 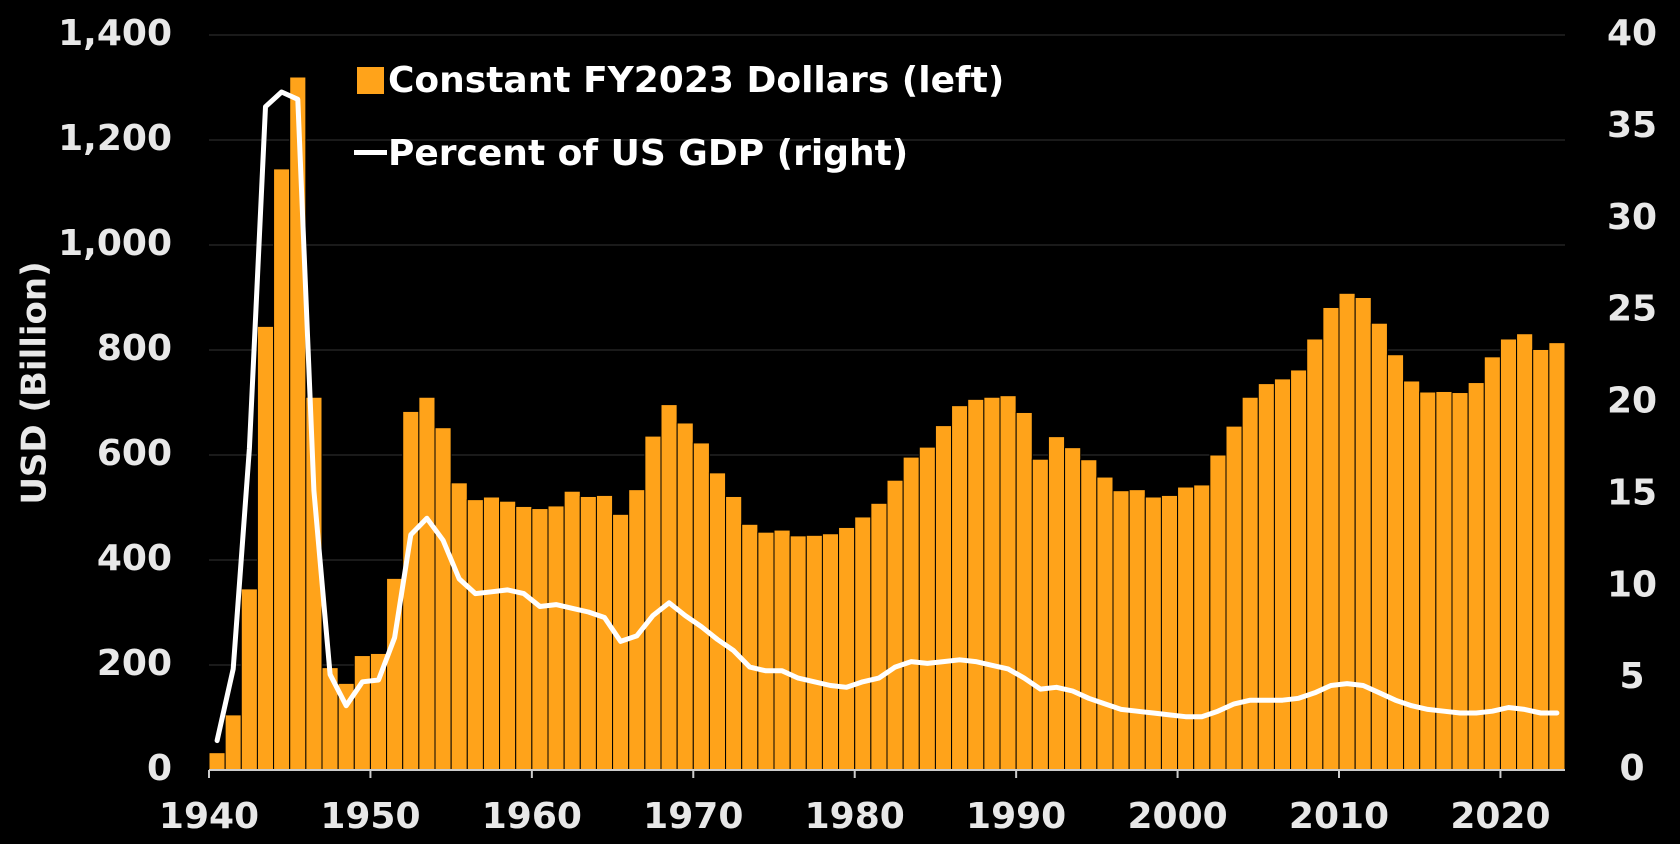 What do you see at coordinates (1040, 614) in the screenshot?
I see `bar-1991` at bounding box center [1040, 614].